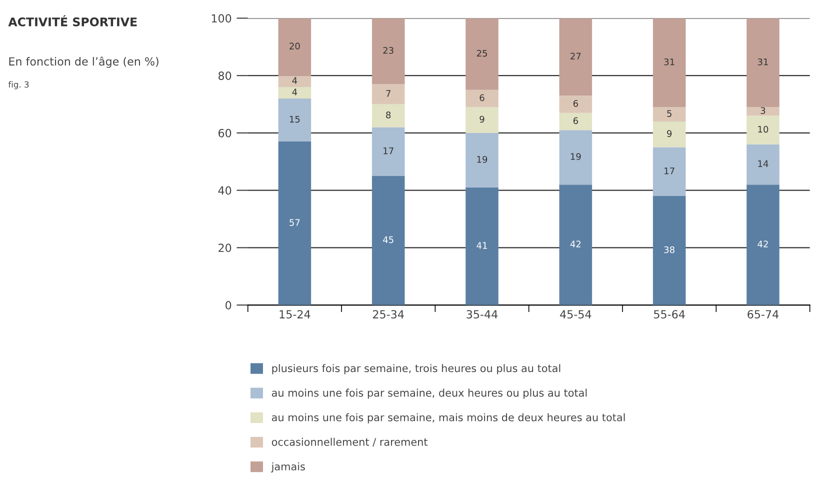 This screenshot has height=492, width=818. Describe the element at coordinates (482, 314) in the screenshot. I see `x-tick-label: 35-44` at that location.